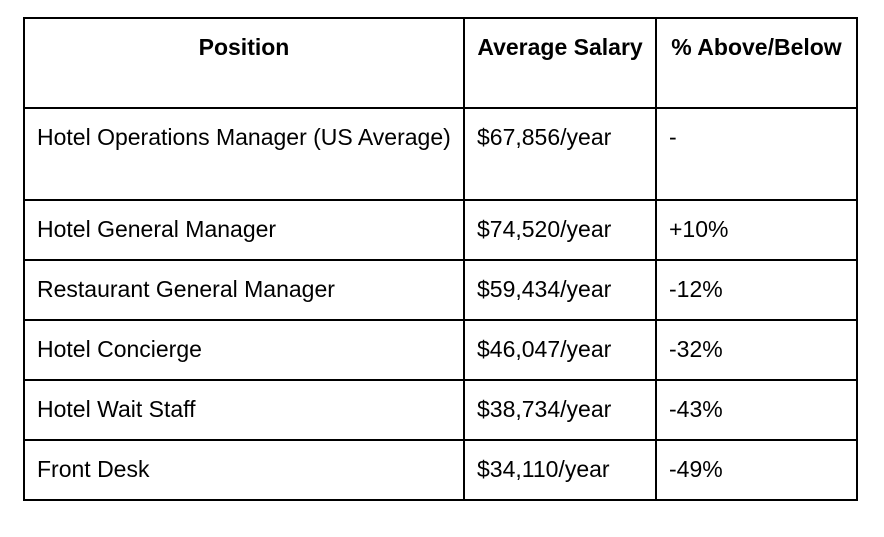  Describe the element at coordinates (756, 350) in the screenshot. I see `cell-delta: -32%` at that location.